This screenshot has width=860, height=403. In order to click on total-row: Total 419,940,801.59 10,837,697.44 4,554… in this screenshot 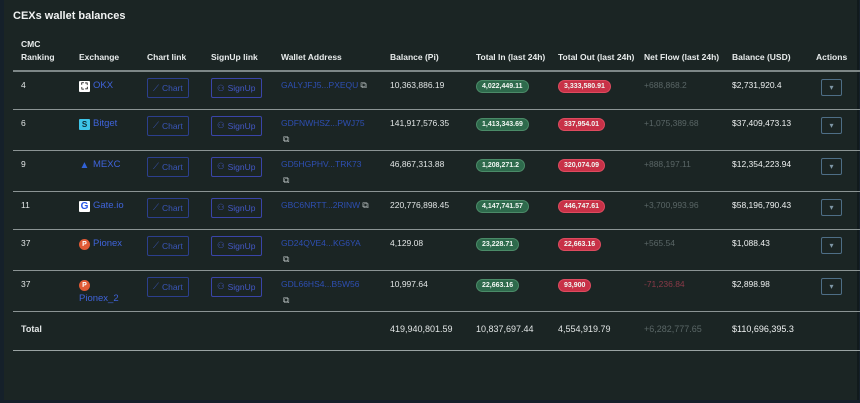, I will do `click(436, 331)`.